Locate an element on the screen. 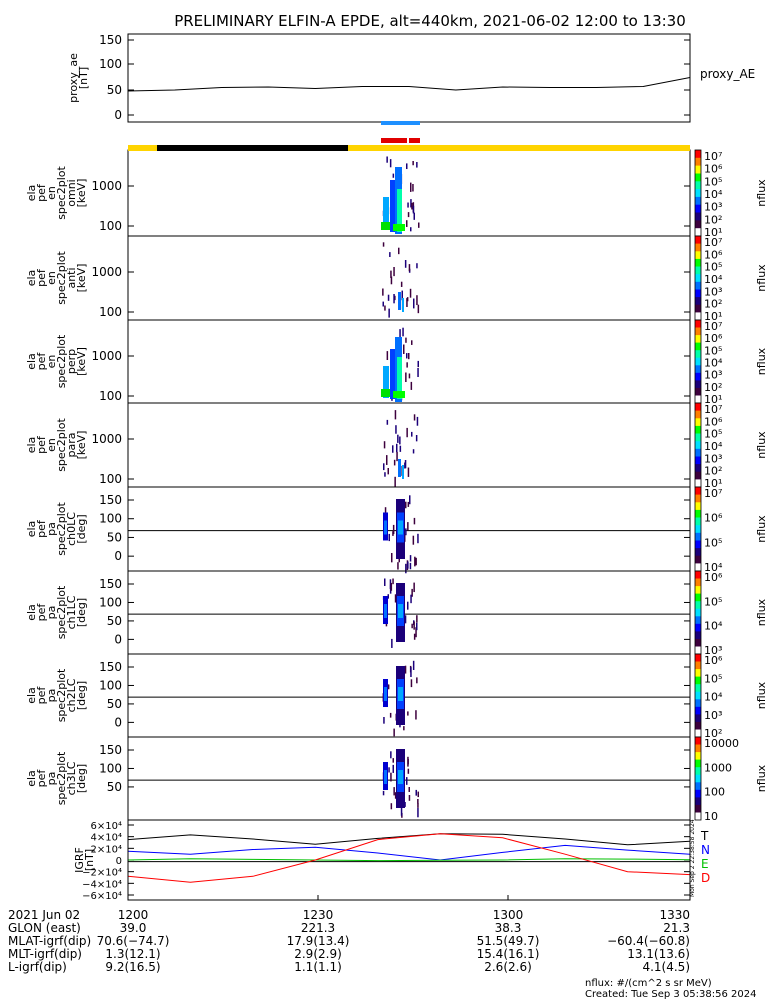 Image resolution: width=775 pixels, height=1000 pixels. colorbar-tick-label: 10⁶ is located at coordinates (713, 577).